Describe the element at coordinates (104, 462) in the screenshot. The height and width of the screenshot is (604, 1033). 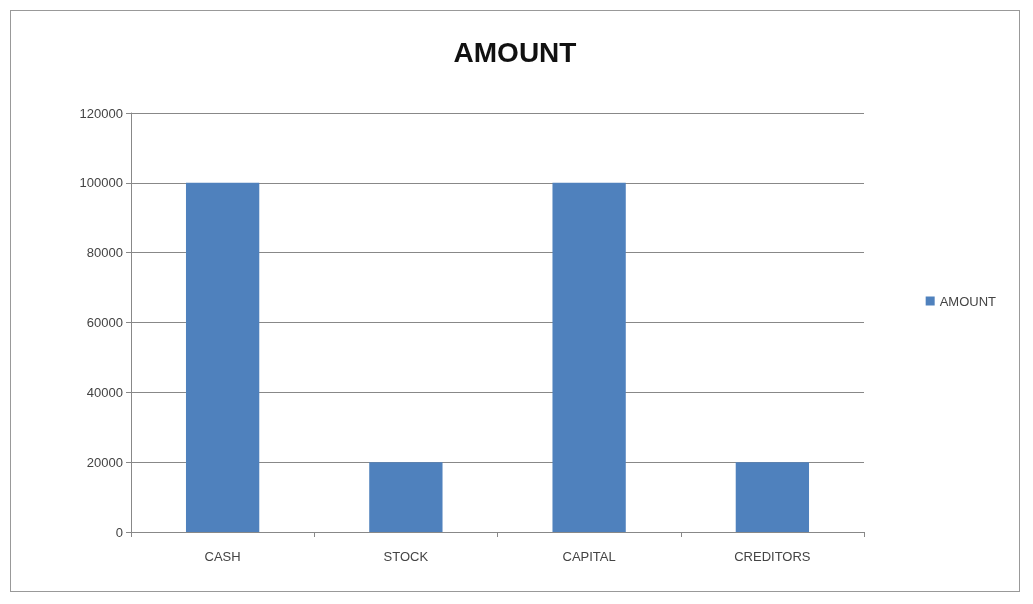
I see `y-tick-label: 20000` at that location.